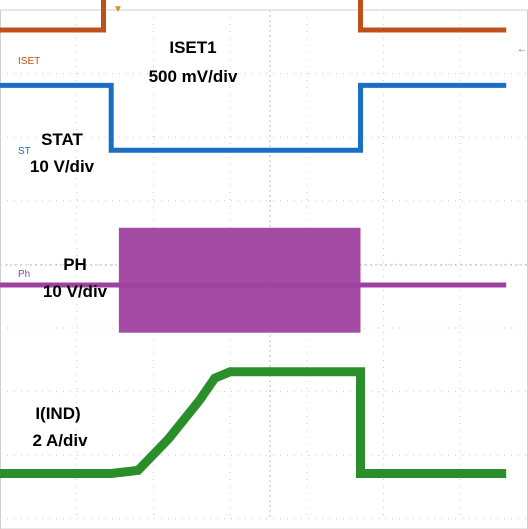 This screenshot has height=529, width=528. I want to click on annotation-ph: PH 10 V/div, so click(75, 278).